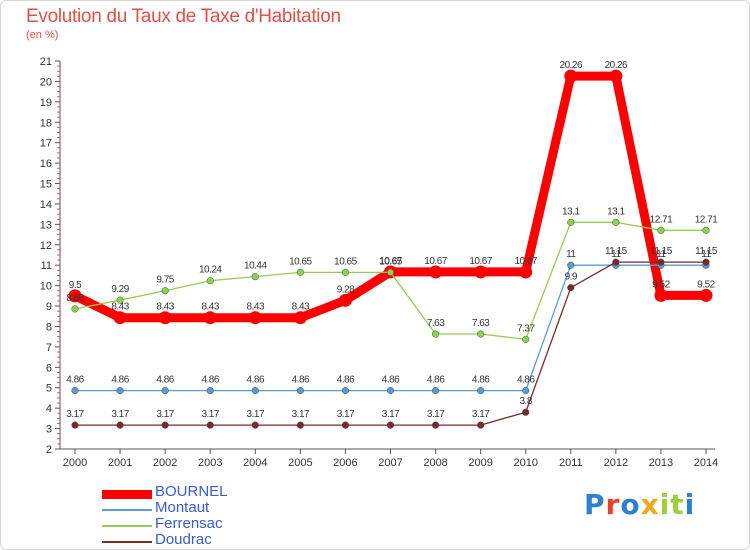 This screenshot has height=550, width=750. Describe the element at coordinates (120, 289) in the screenshot. I see `data-label-ferrensac: 9.29` at that location.